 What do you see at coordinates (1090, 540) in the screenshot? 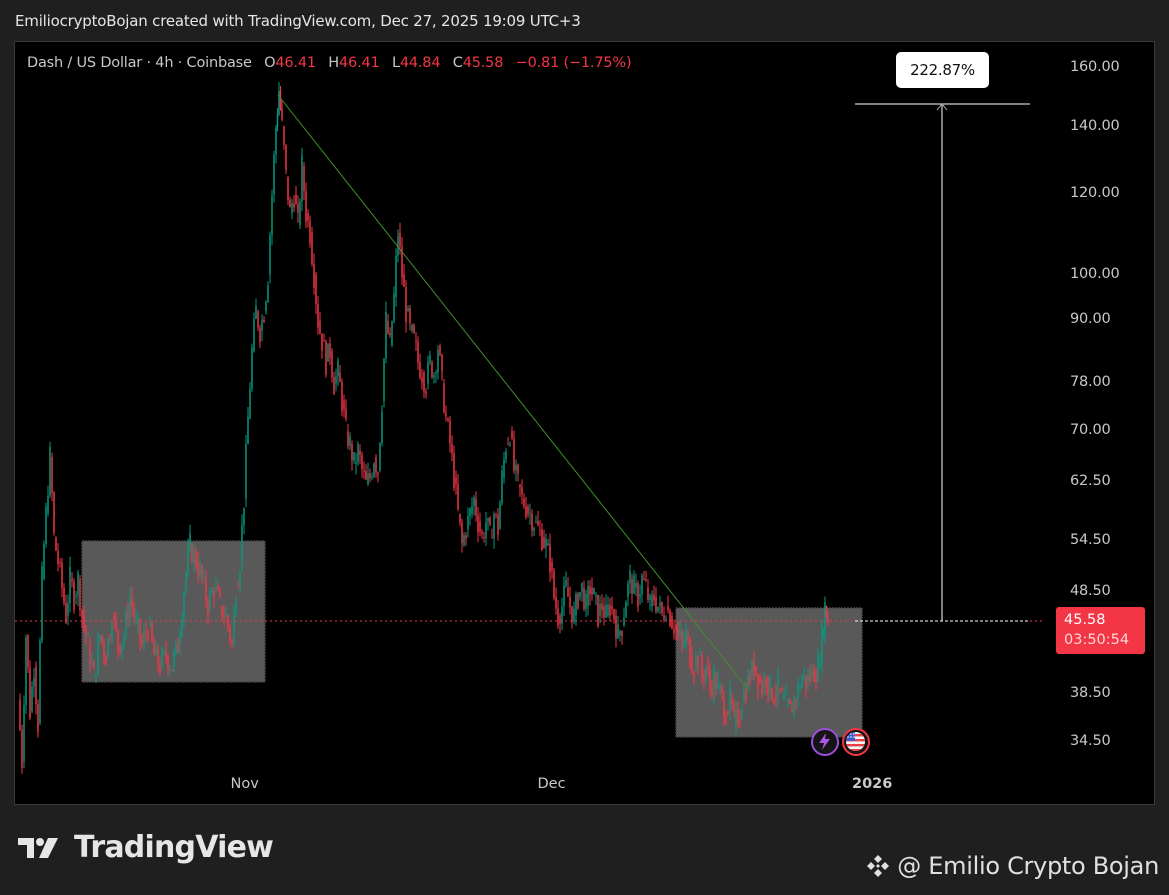
I see `price-axis-tick: 54.50` at bounding box center [1090, 540].